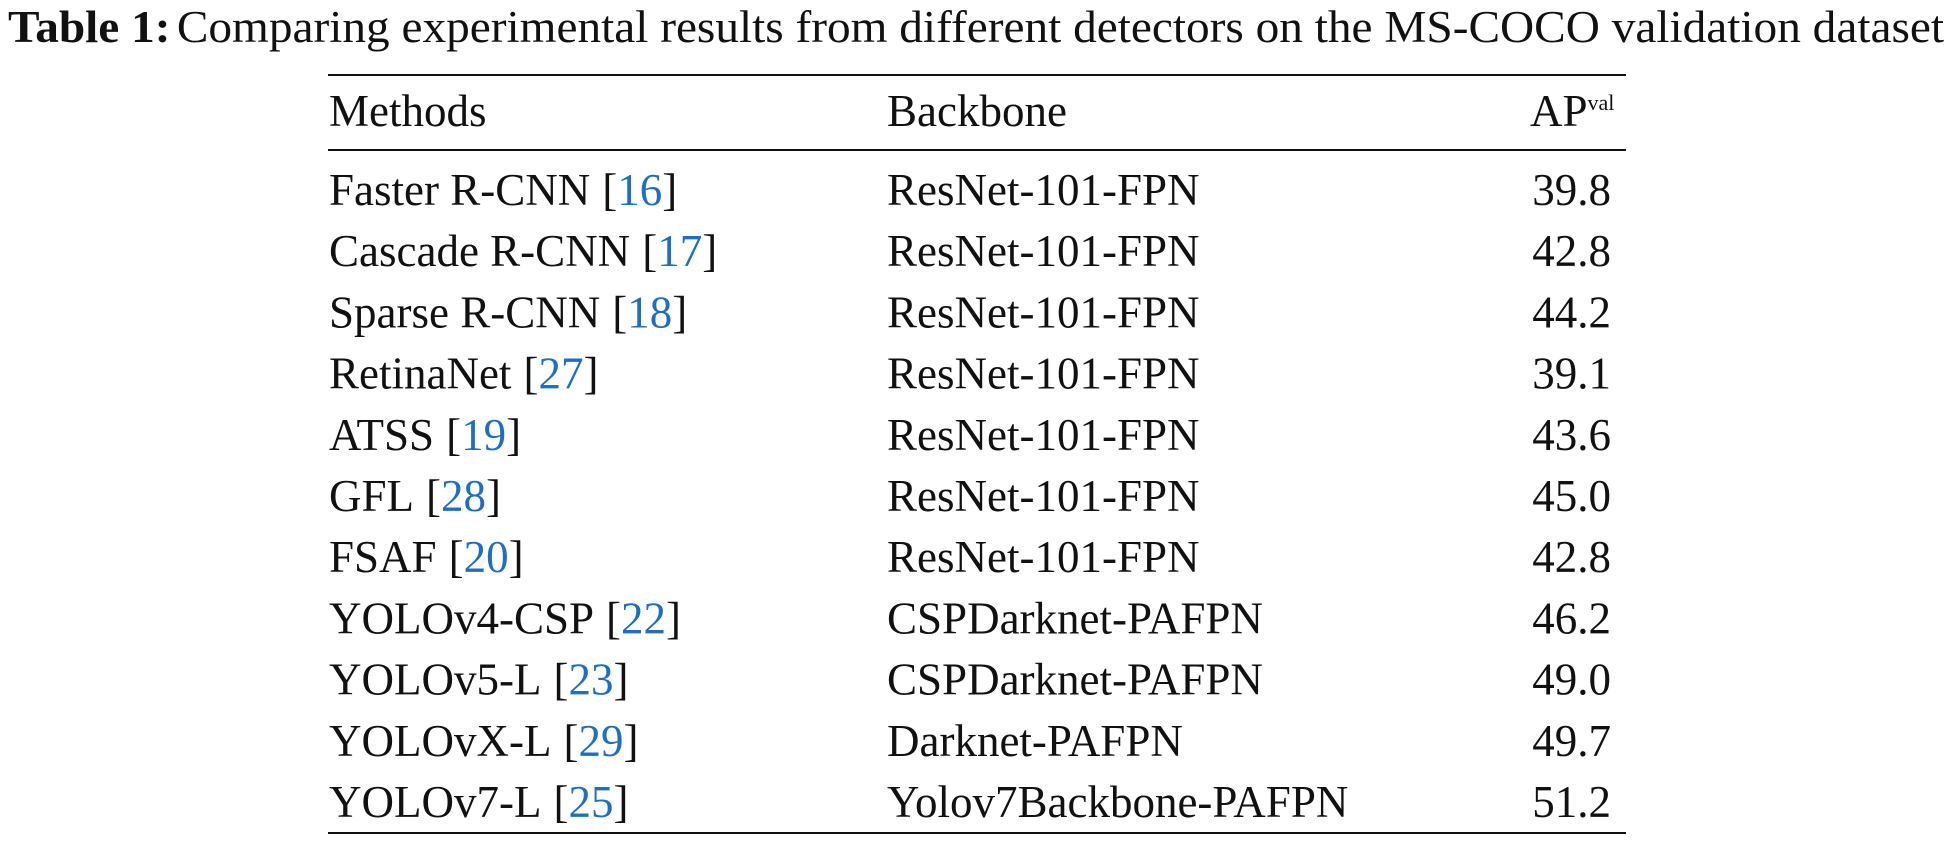  I want to click on table-row: YOLOv5-L [23] CSPDarknet-PAFPN 49.0, so click(970, 680).